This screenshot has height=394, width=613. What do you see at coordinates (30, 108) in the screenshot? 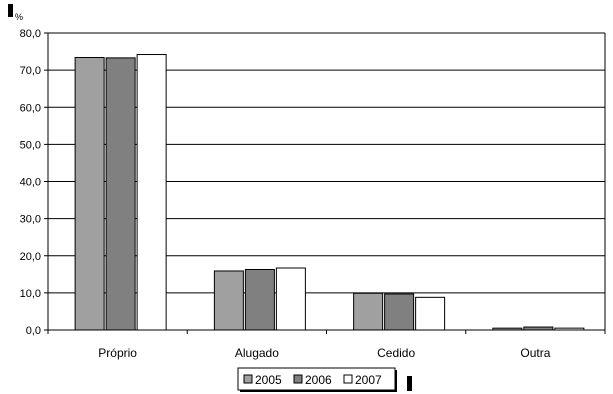
I see `y-tick-label: 60,0` at bounding box center [30, 108].